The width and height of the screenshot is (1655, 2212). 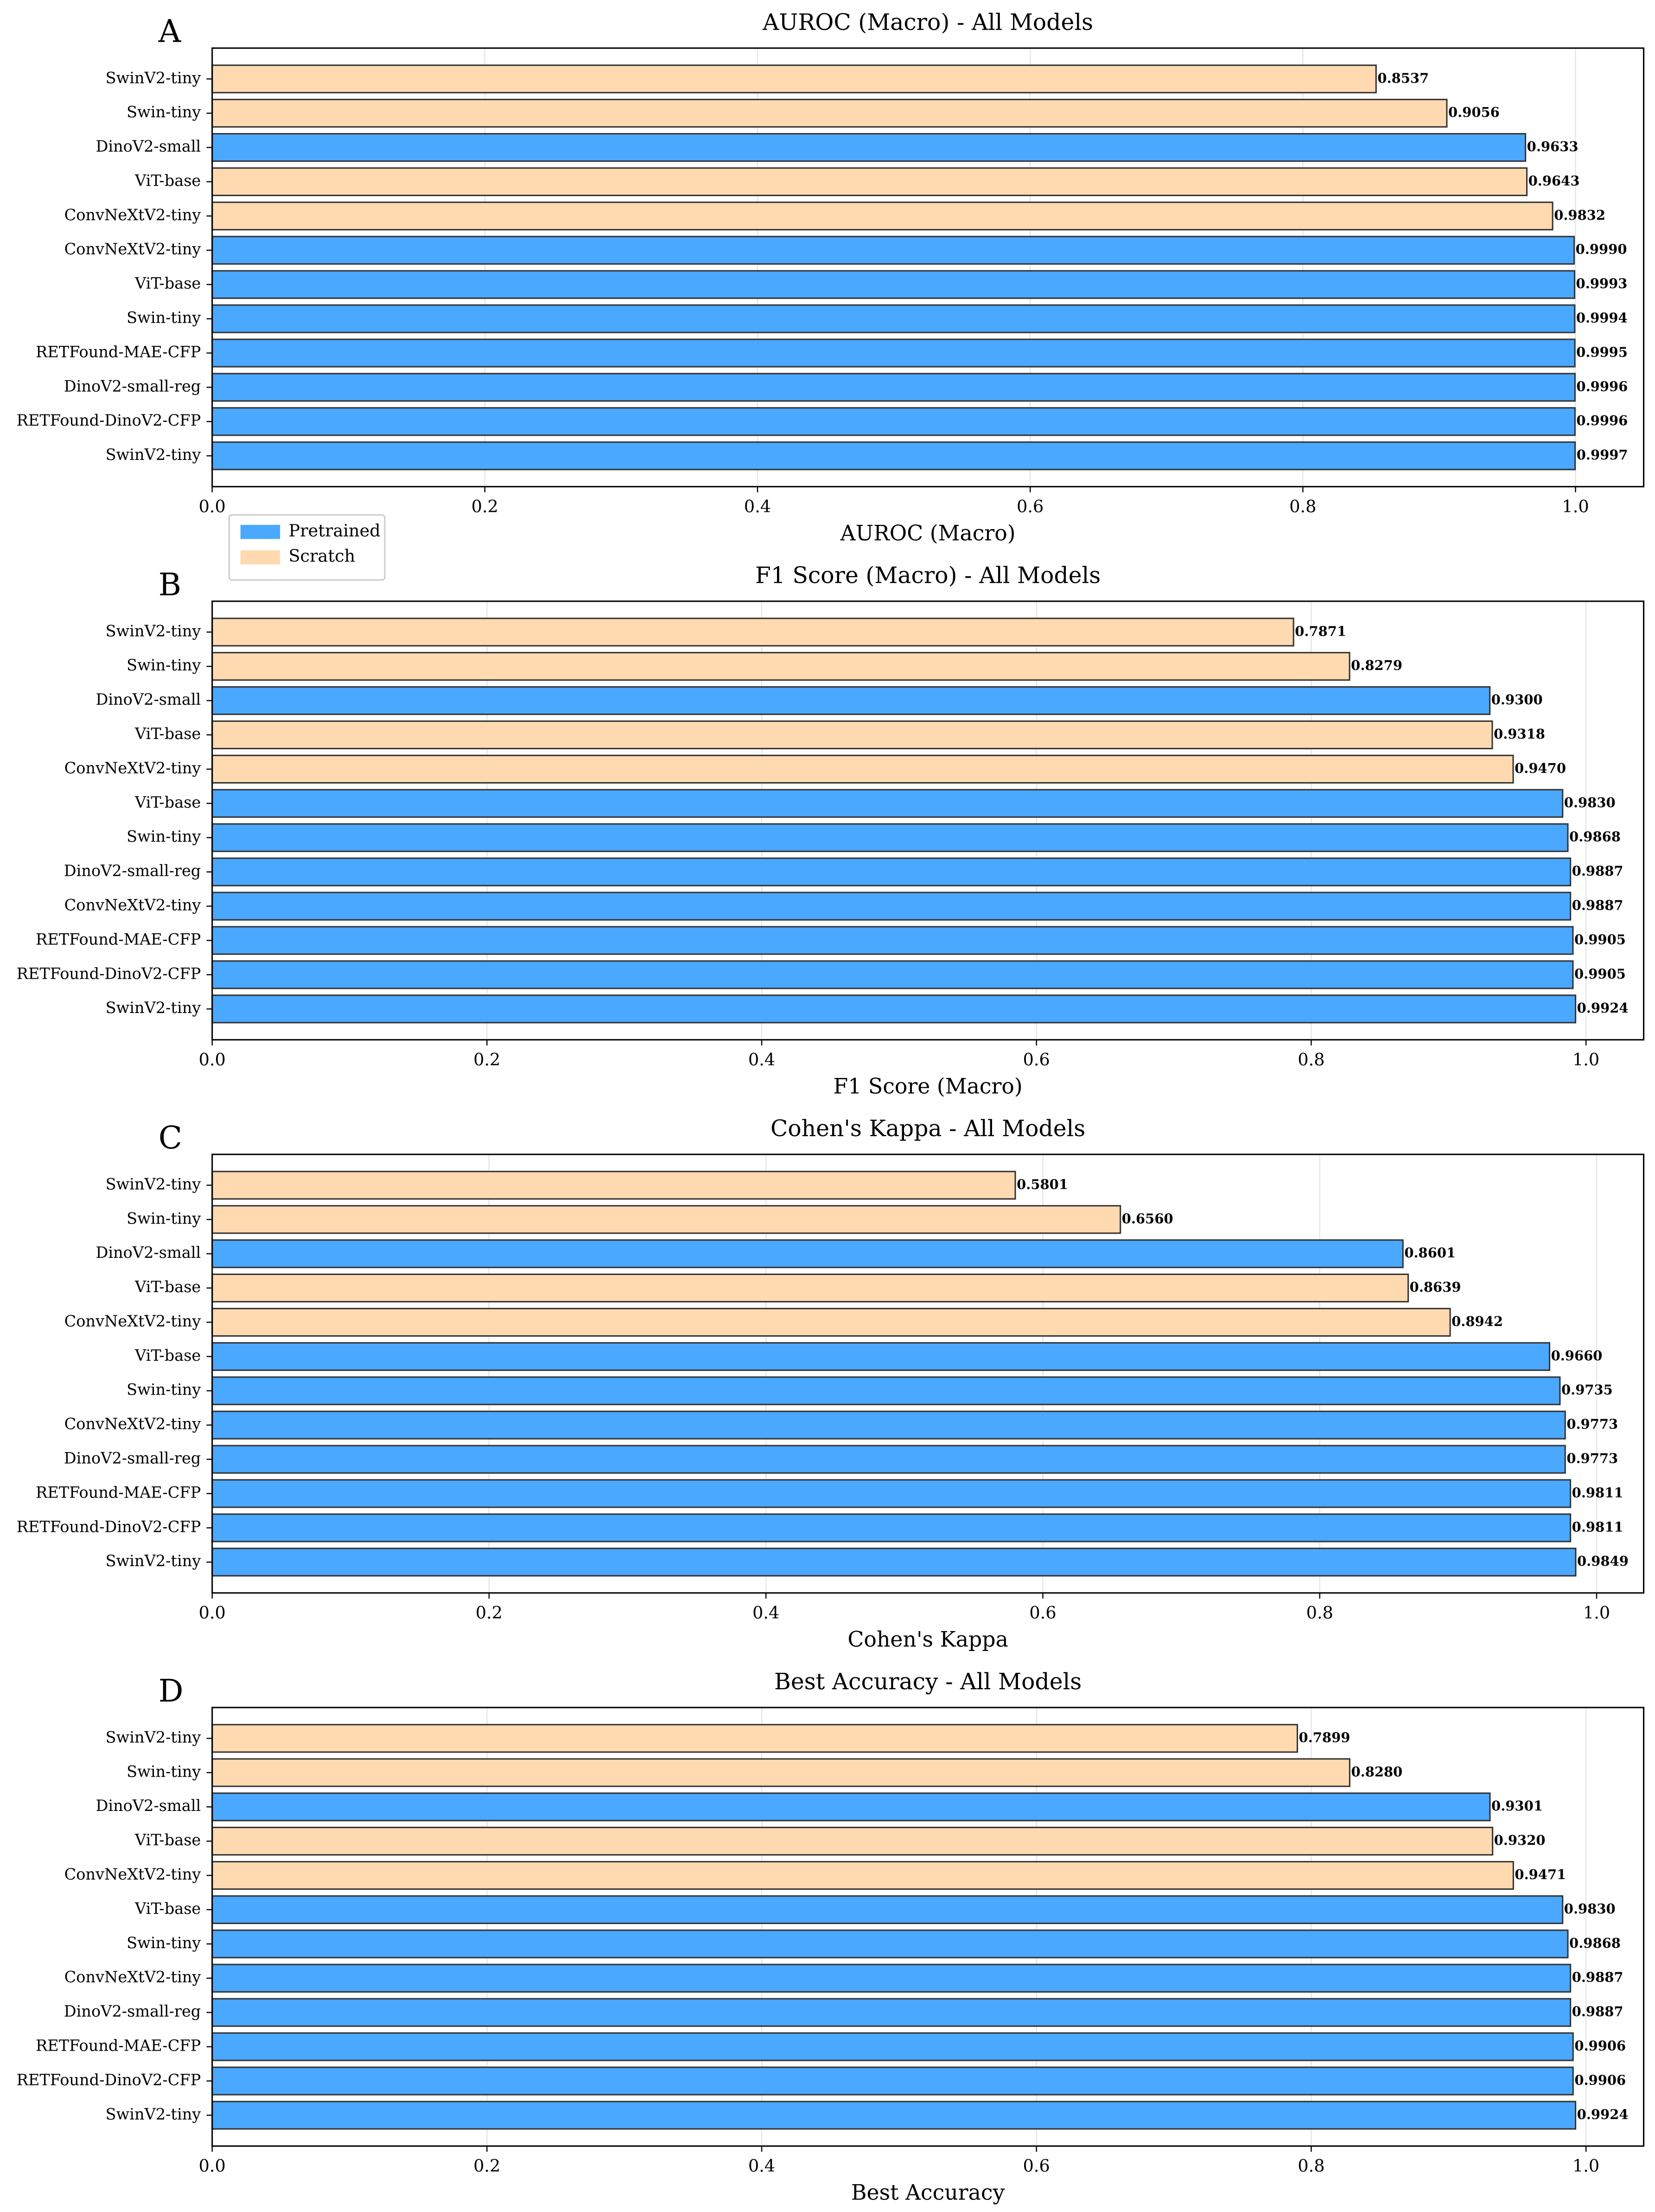 What do you see at coordinates (929, 1086) in the screenshot?
I see `x-axis-label: F1 Score (Macro)` at bounding box center [929, 1086].